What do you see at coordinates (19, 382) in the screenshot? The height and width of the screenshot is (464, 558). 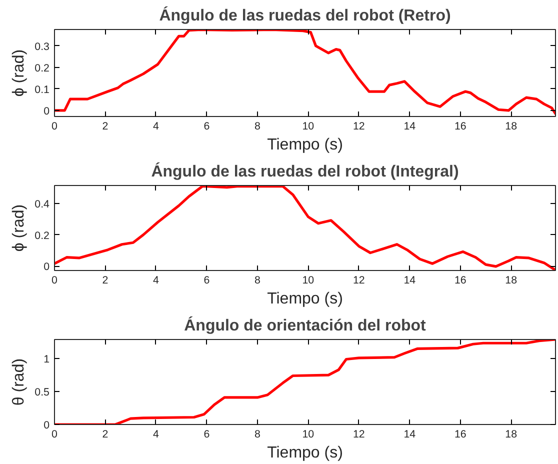 I see `y-axis-title: θ (rad)` at bounding box center [19, 382].